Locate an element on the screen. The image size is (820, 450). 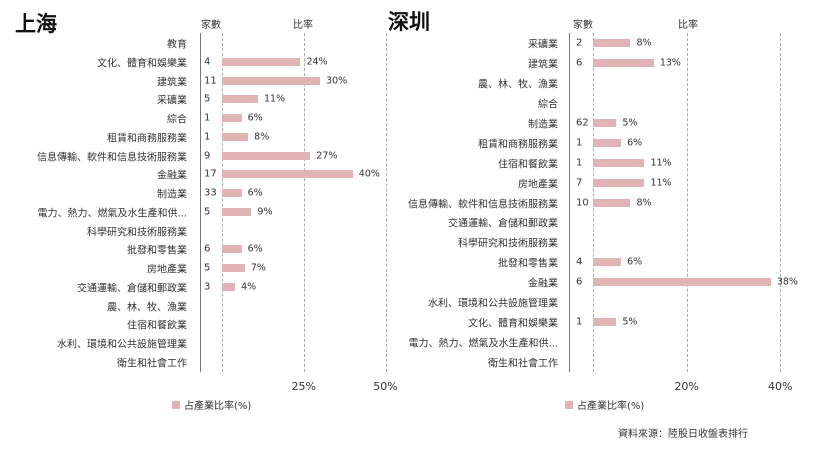
count-label: 9 is located at coordinates (207, 156).